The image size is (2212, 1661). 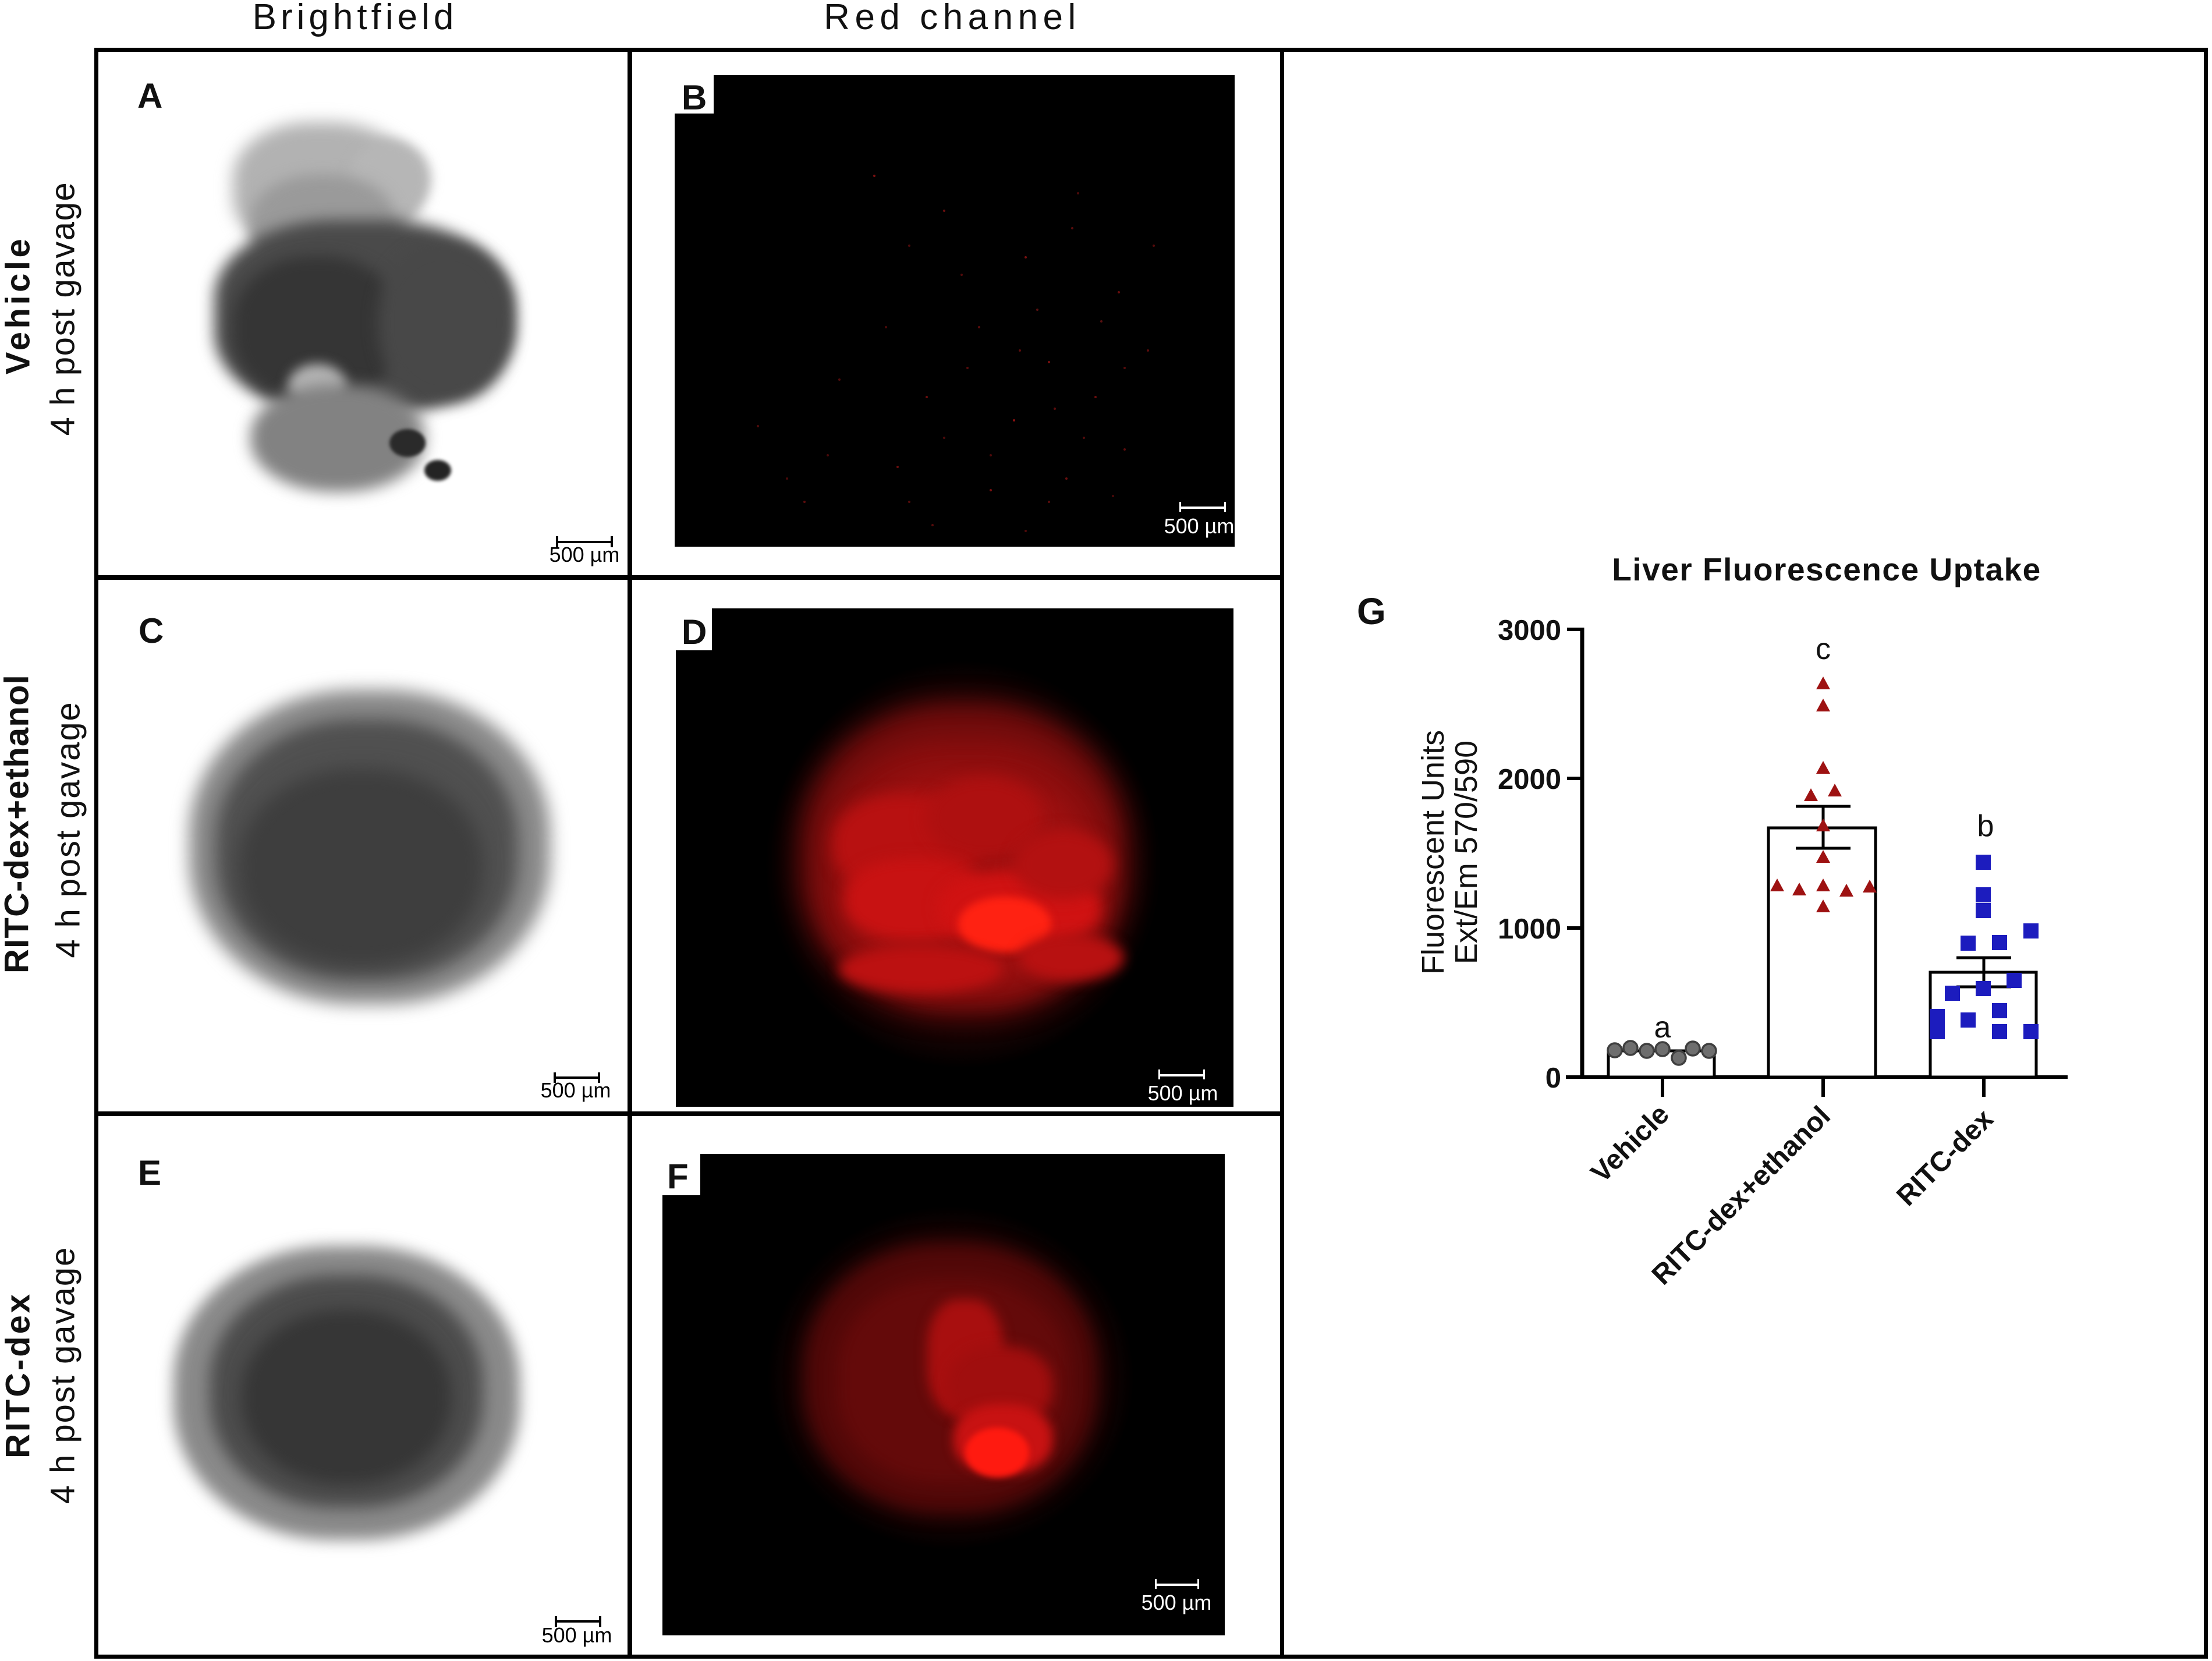 What do you see at coordinates (1529, 630) in the screenshot?
I see `svg-text: 3000` at bounding box center [1529, 630].